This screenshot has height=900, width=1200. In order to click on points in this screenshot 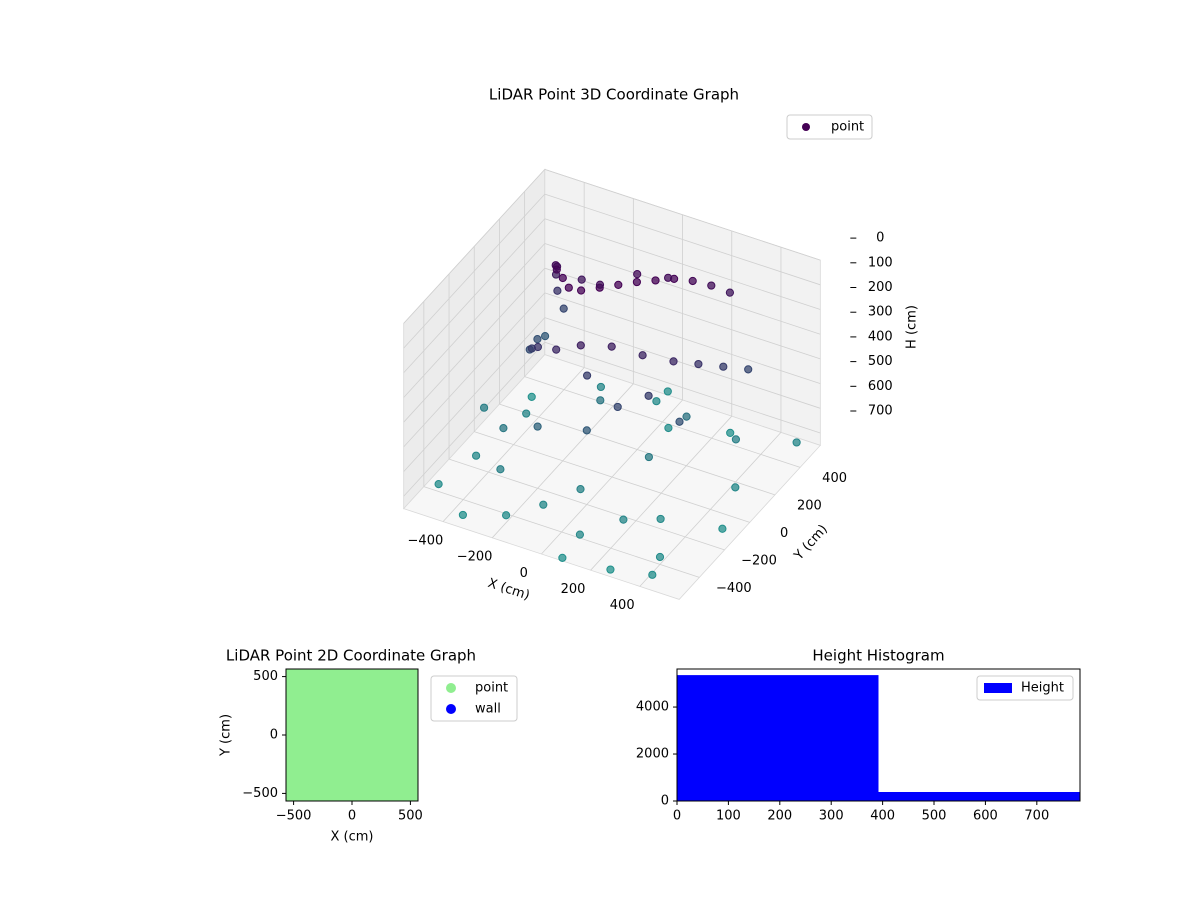, I will do `click(352, 735)`.